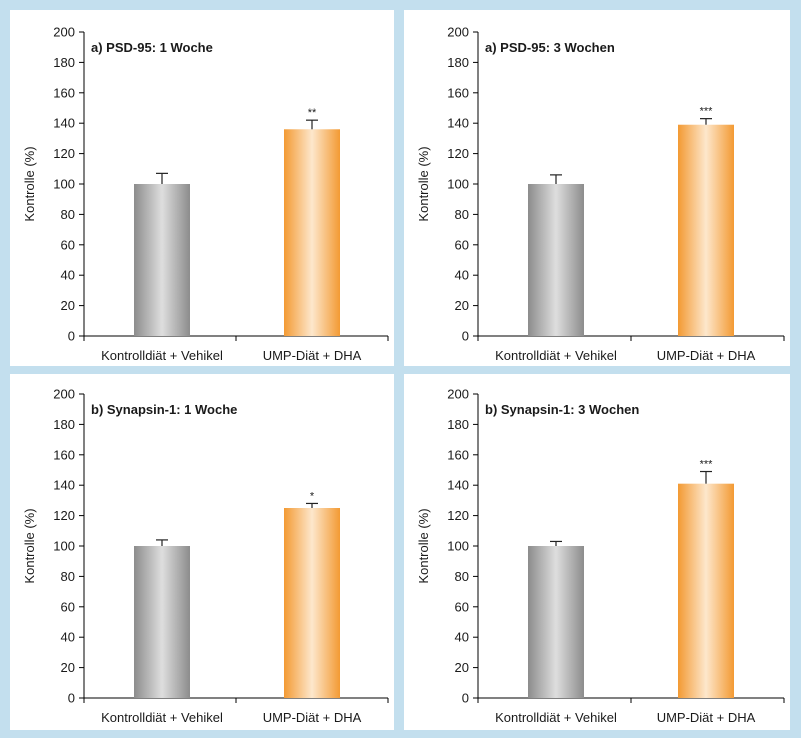 The image size is (801, 738). I want to click on significance-label: **, so click(312, 113).